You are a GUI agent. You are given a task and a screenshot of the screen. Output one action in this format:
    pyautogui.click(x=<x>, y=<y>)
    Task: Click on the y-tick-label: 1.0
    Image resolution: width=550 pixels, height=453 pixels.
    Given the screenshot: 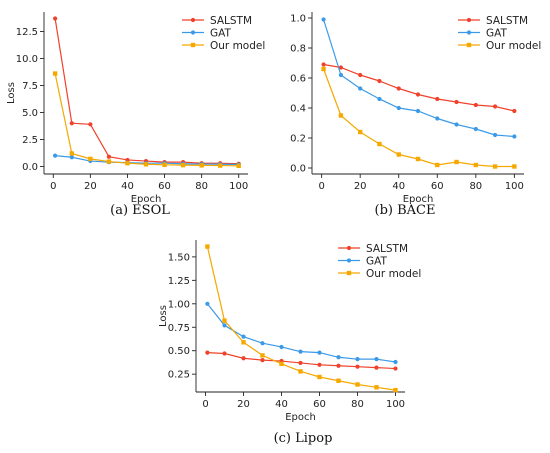 What is the action you would take?
    pyautogui.click(x=298, y=19)
    